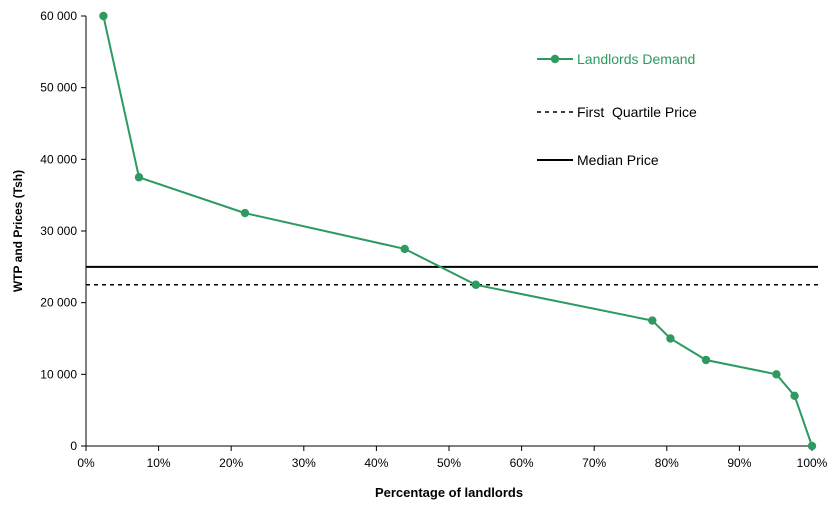 The width and height of the screenshot is (828, 507). I want to click on x-tick-label: 60%, so click(522, 463).